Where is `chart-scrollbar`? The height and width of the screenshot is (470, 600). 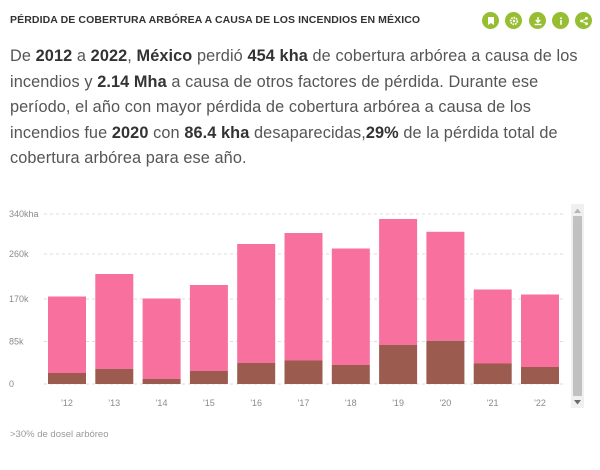 chart-scrollbar is located at coordinates (577, 306).